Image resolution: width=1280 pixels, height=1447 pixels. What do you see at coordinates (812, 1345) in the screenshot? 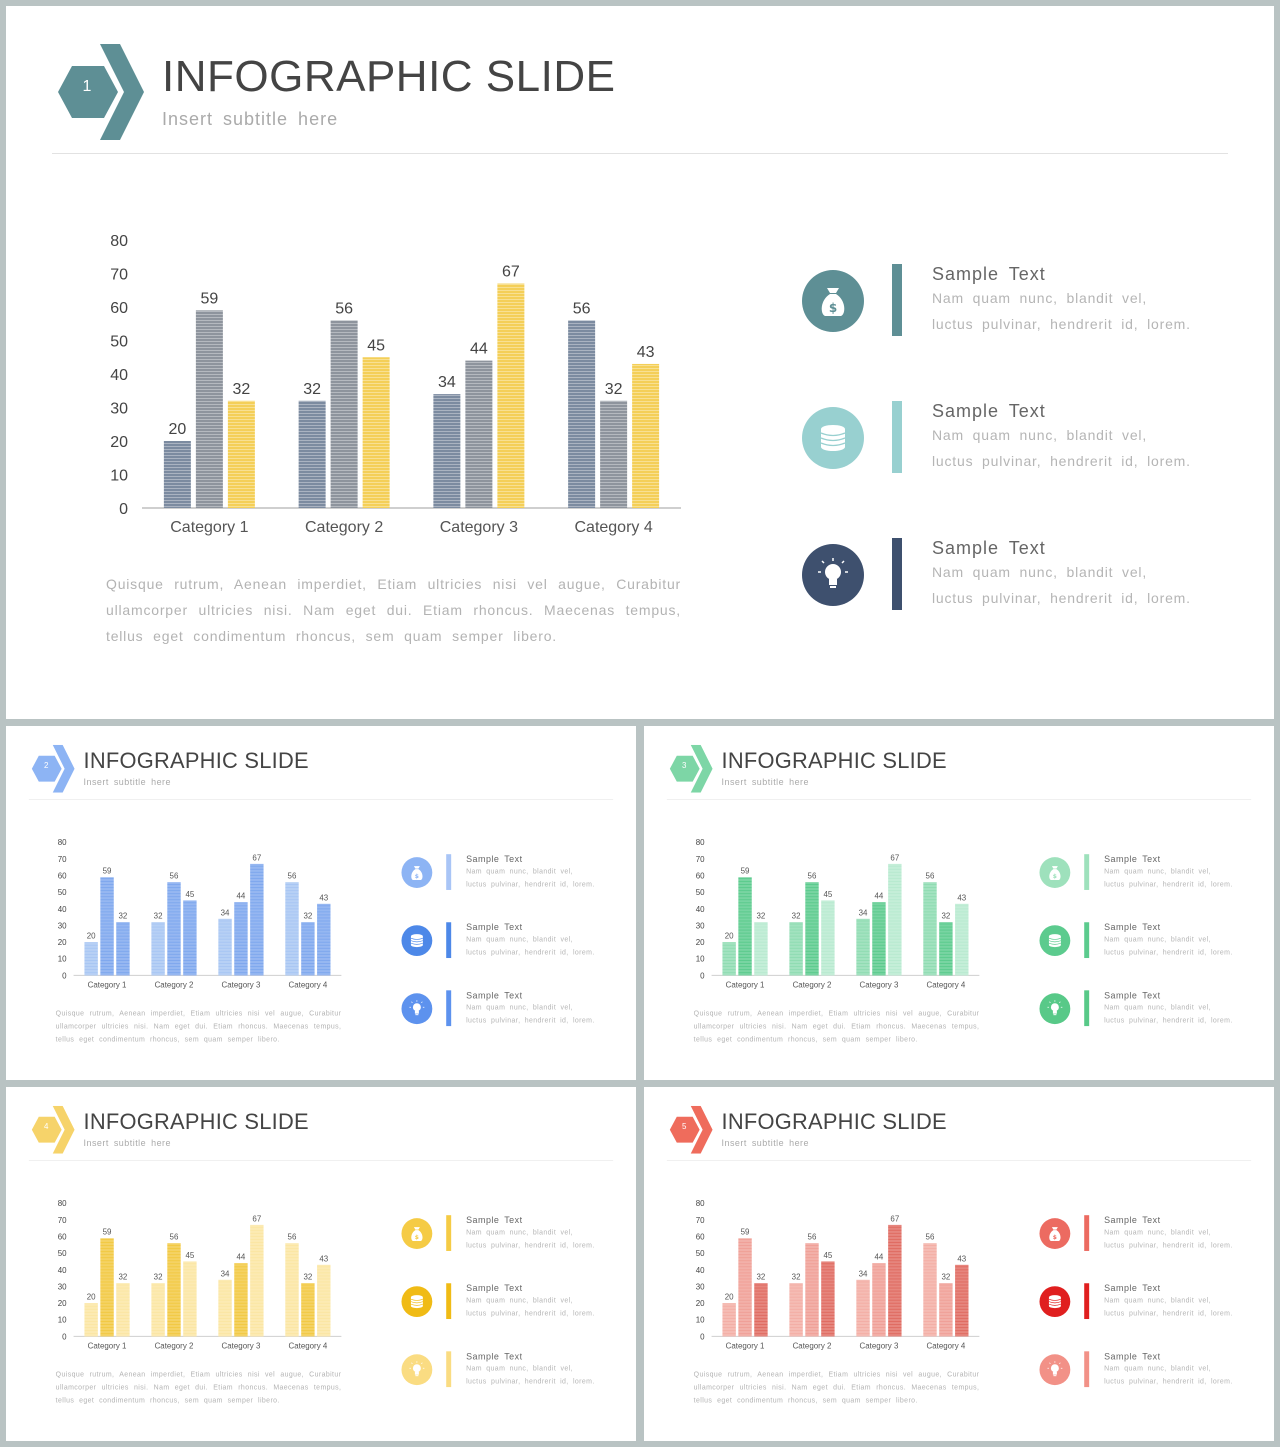
I see `category-label: Category 2` at bounding box center [812, 1345].